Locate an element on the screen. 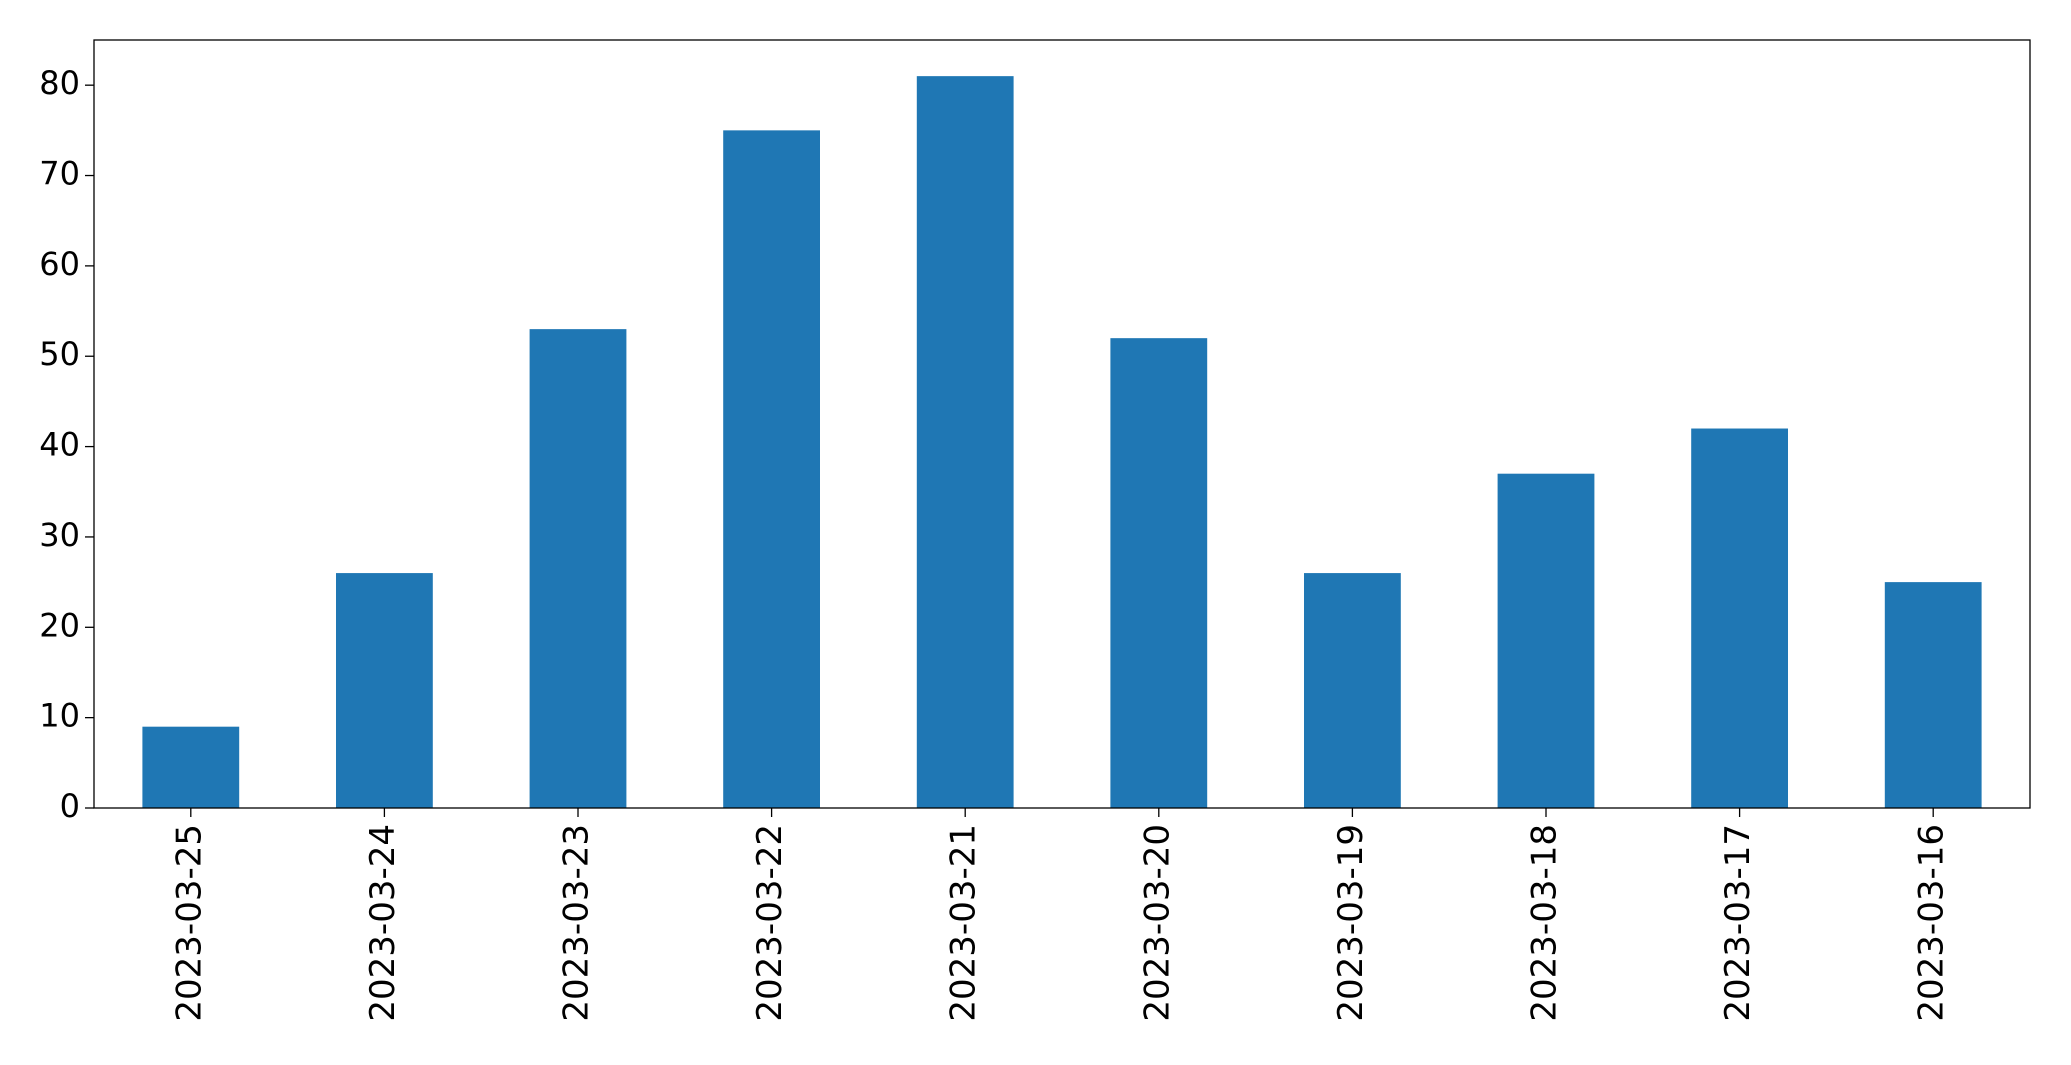  x-tick-label: 2023-03-18 is located at coordinates (1545, 923).